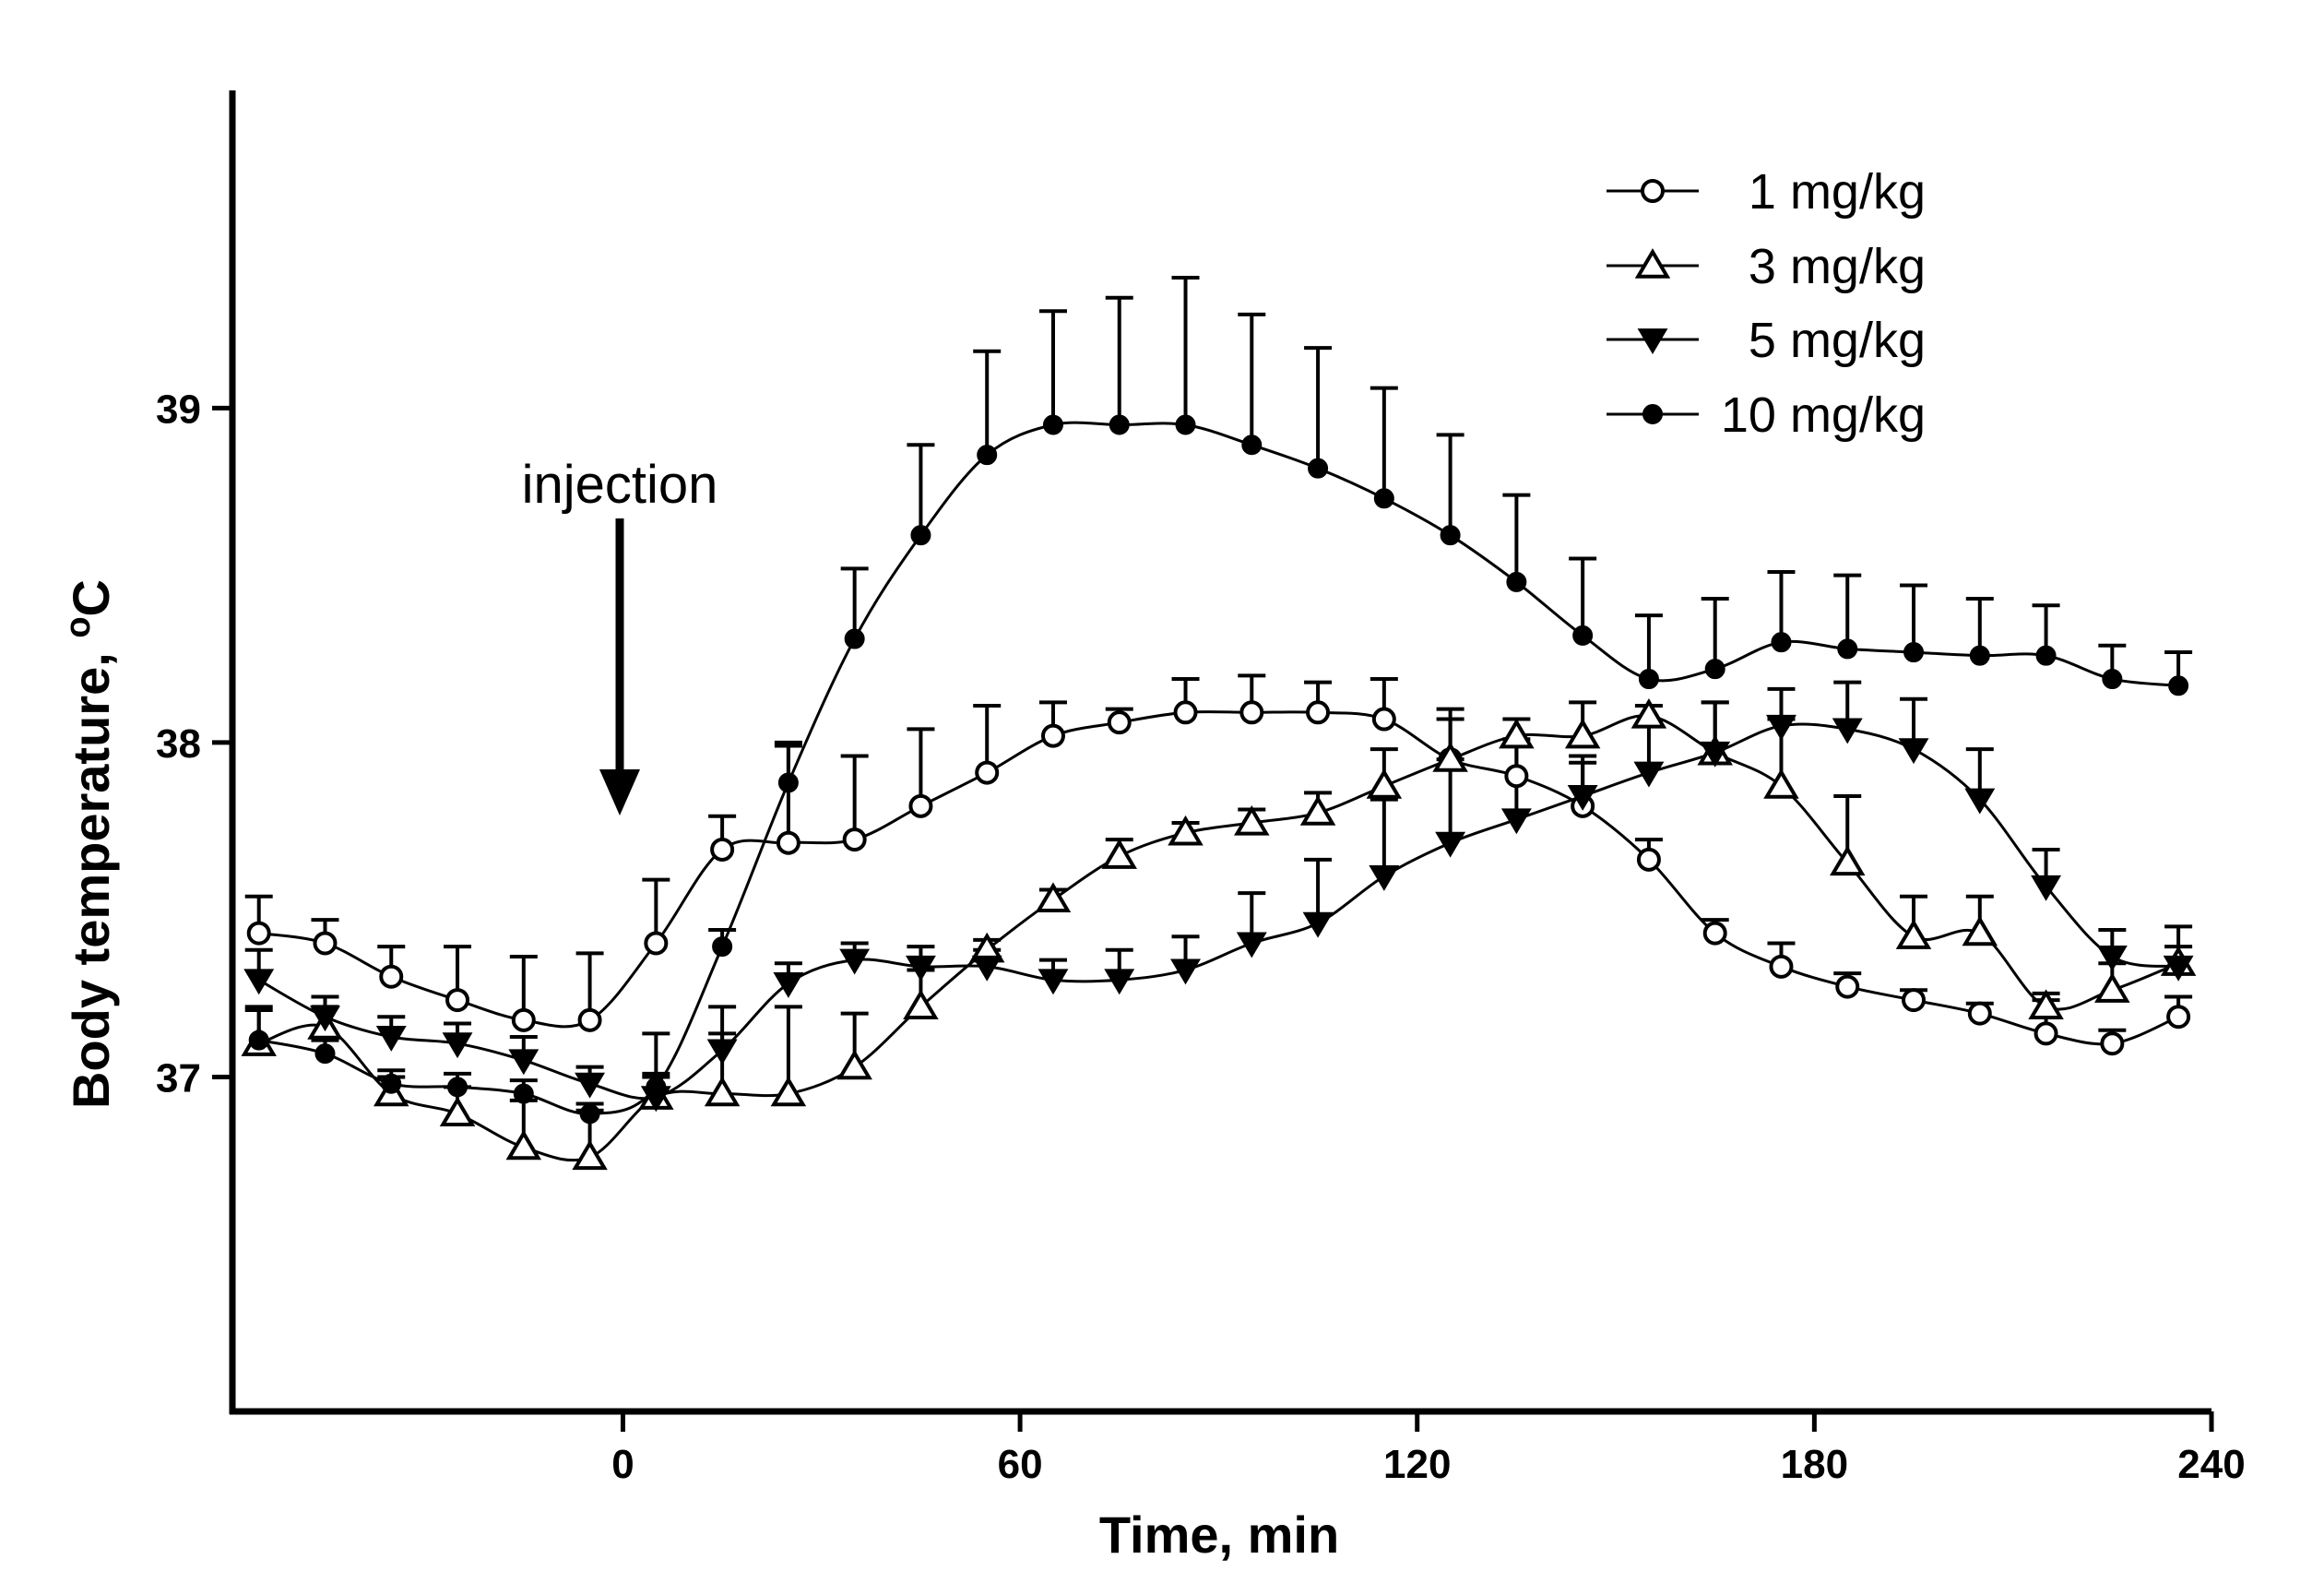 This screenshot has height=1595, width=2324. What do you see at coordinates (178, 409) in the screenshot?
I see `y-tick-label: 39` at bounding box center [178, 409].